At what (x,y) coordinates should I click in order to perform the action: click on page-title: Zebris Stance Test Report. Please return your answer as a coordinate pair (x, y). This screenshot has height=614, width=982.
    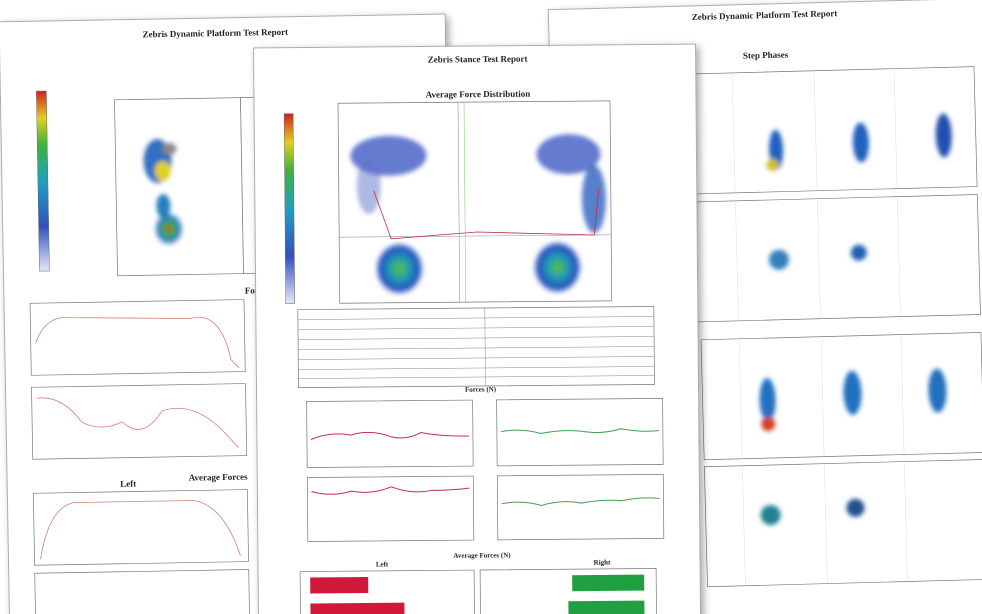
    Looking at the image, I should click on (478, 59).